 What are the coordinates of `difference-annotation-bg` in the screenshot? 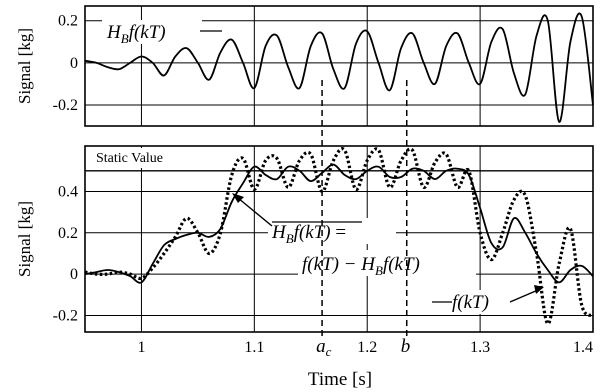 It's located at (387, 263).